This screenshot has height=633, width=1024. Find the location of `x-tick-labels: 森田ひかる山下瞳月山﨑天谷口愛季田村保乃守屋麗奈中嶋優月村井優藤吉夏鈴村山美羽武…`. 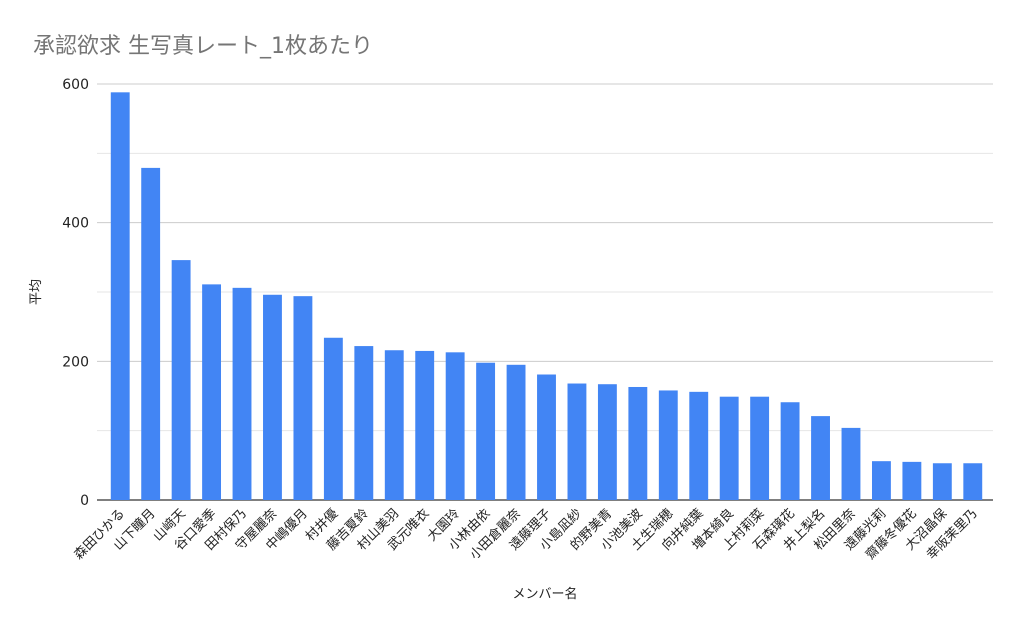

x-tick-labels: 森田ひかる山下瞳月山﨑天谷口愛季田村保乃守屋麗奈中嶋優月村井優藤吉夏鈴村山美羽武… is located at coordinates (525, 534).